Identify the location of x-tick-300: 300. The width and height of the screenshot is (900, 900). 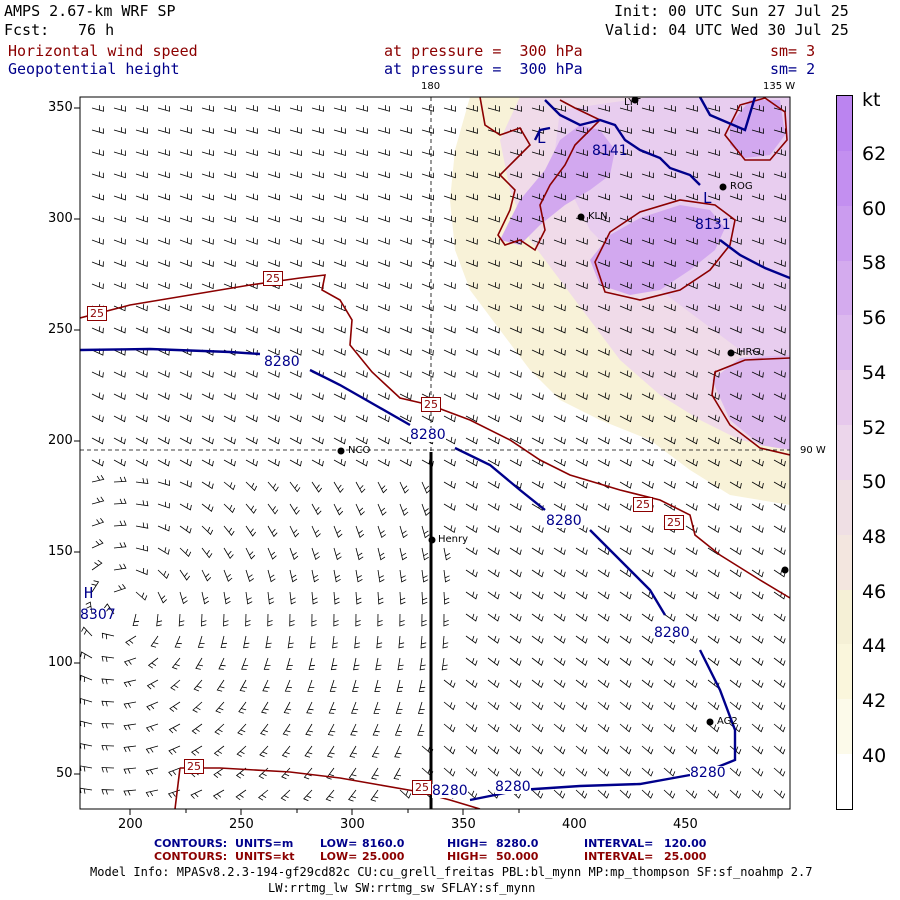
(352, 824).